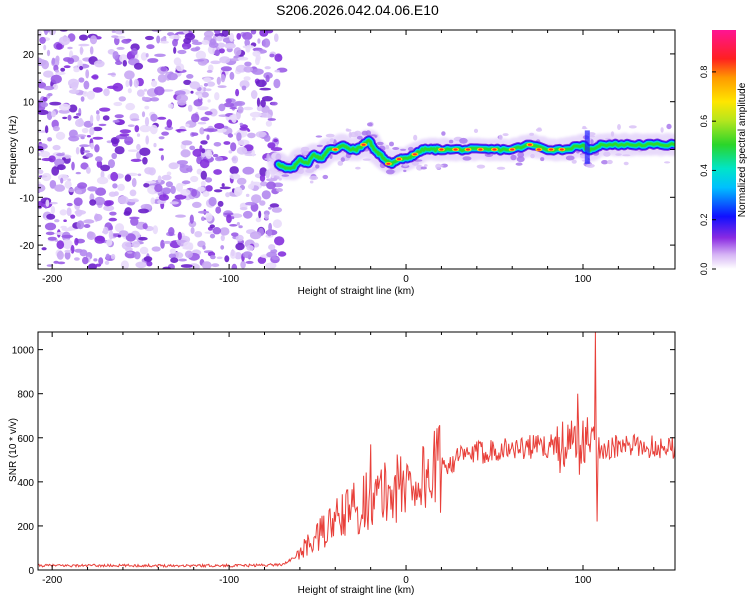 This screenshot has width=750, height=600. I want to click on ridge-hotspot-core, so click(414, 154).